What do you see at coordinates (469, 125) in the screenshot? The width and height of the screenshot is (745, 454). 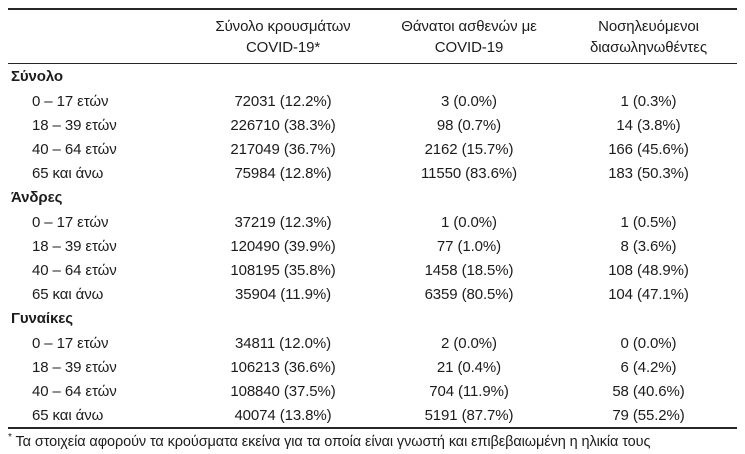 I see `deaths-value: 98 (0.7%)` at bounding box center [469, 125].